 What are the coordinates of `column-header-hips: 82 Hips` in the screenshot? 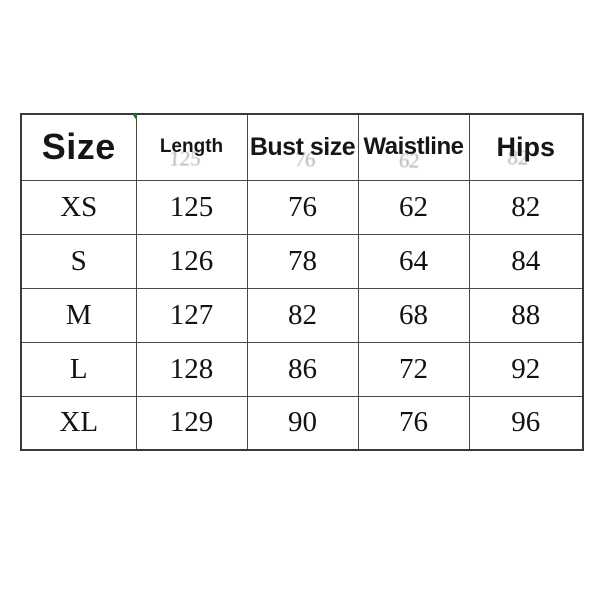 It's located at (526, 147).